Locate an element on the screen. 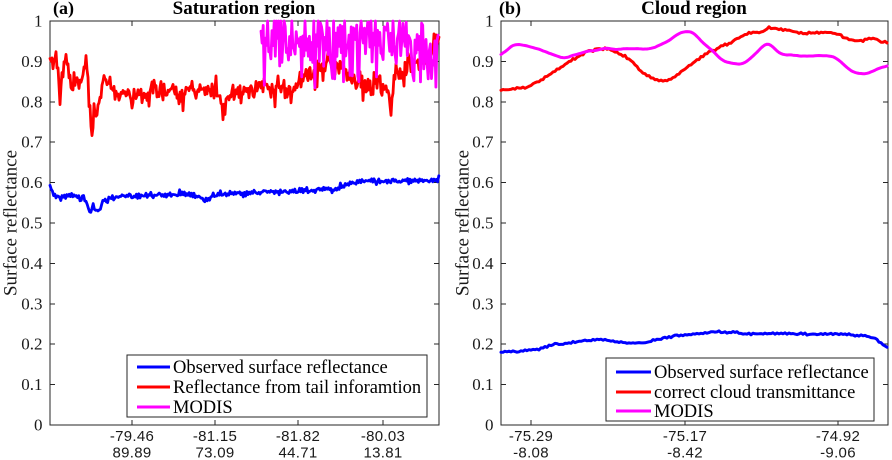 This screenshot has width=892, height=460. svg-text:Reflectance from tail inforamt: Reflectance from tail inforamtion is located at coordinates (297, 388).